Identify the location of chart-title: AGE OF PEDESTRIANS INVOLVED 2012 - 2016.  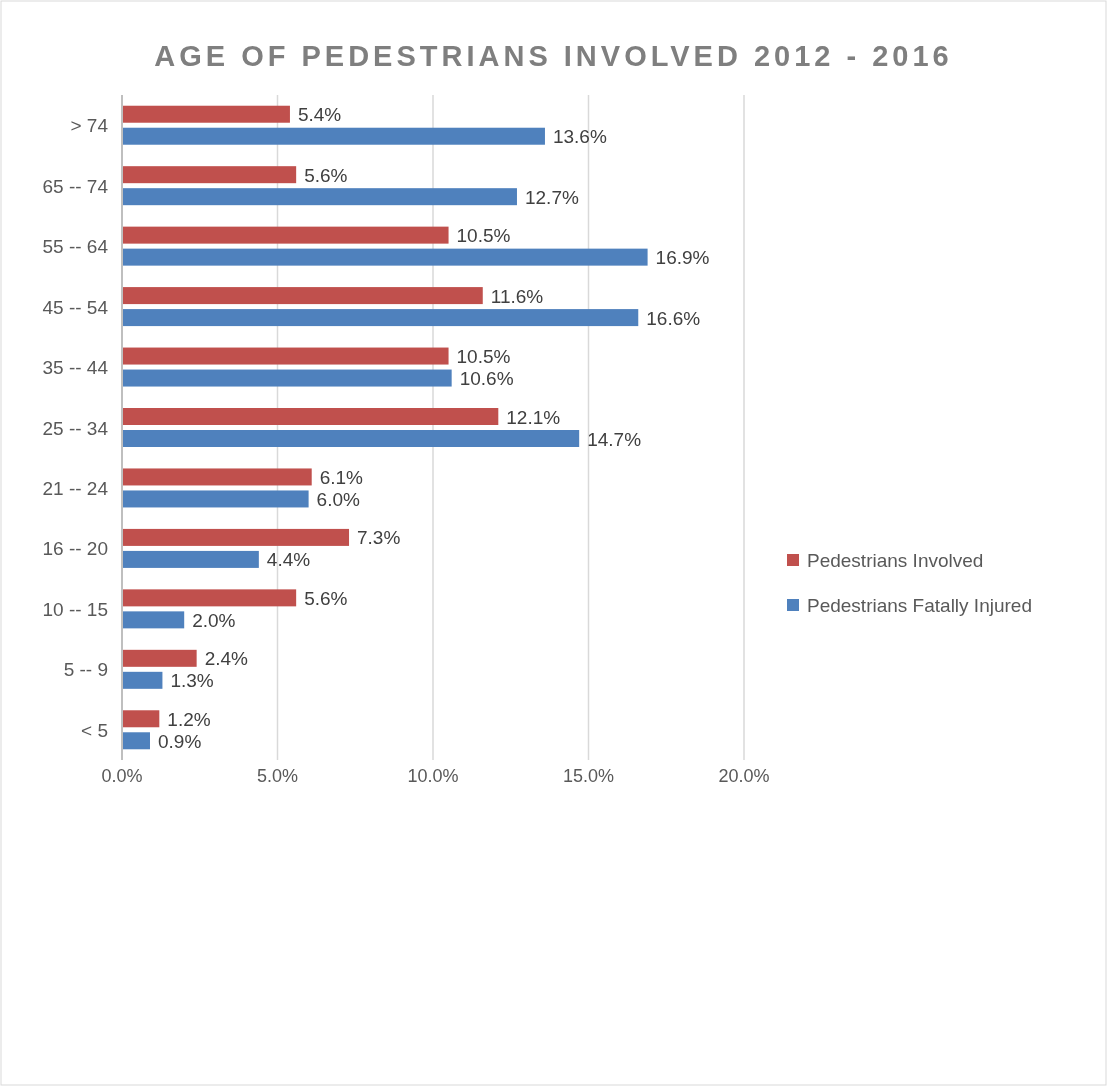
(553, 56).